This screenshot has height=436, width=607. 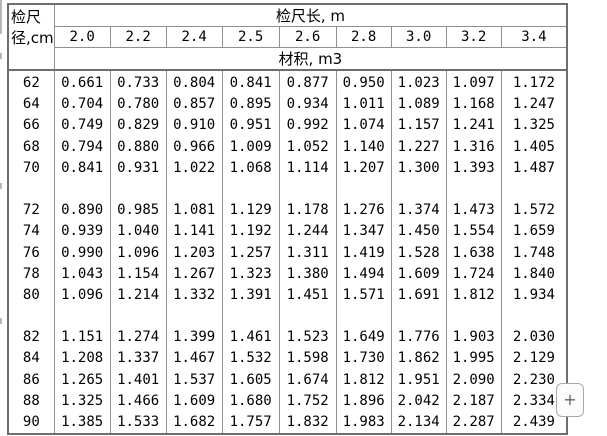 What do you see at coordinates (31, 400) in the screenshot?
I see `cell-value: 88` at bounding box center [31, 400].